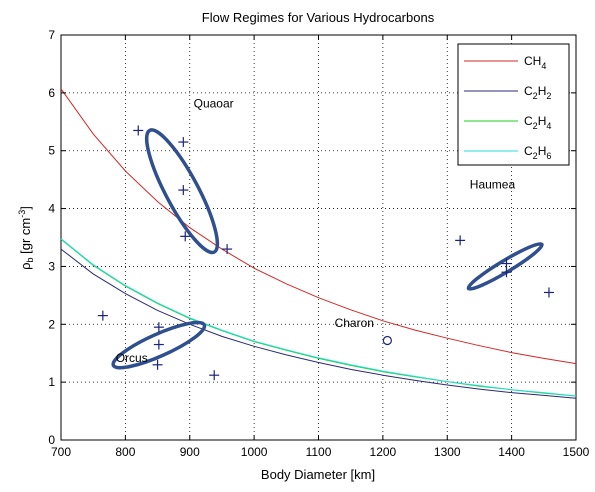  I want to click on haumea-ellipse, so click(505, 266).